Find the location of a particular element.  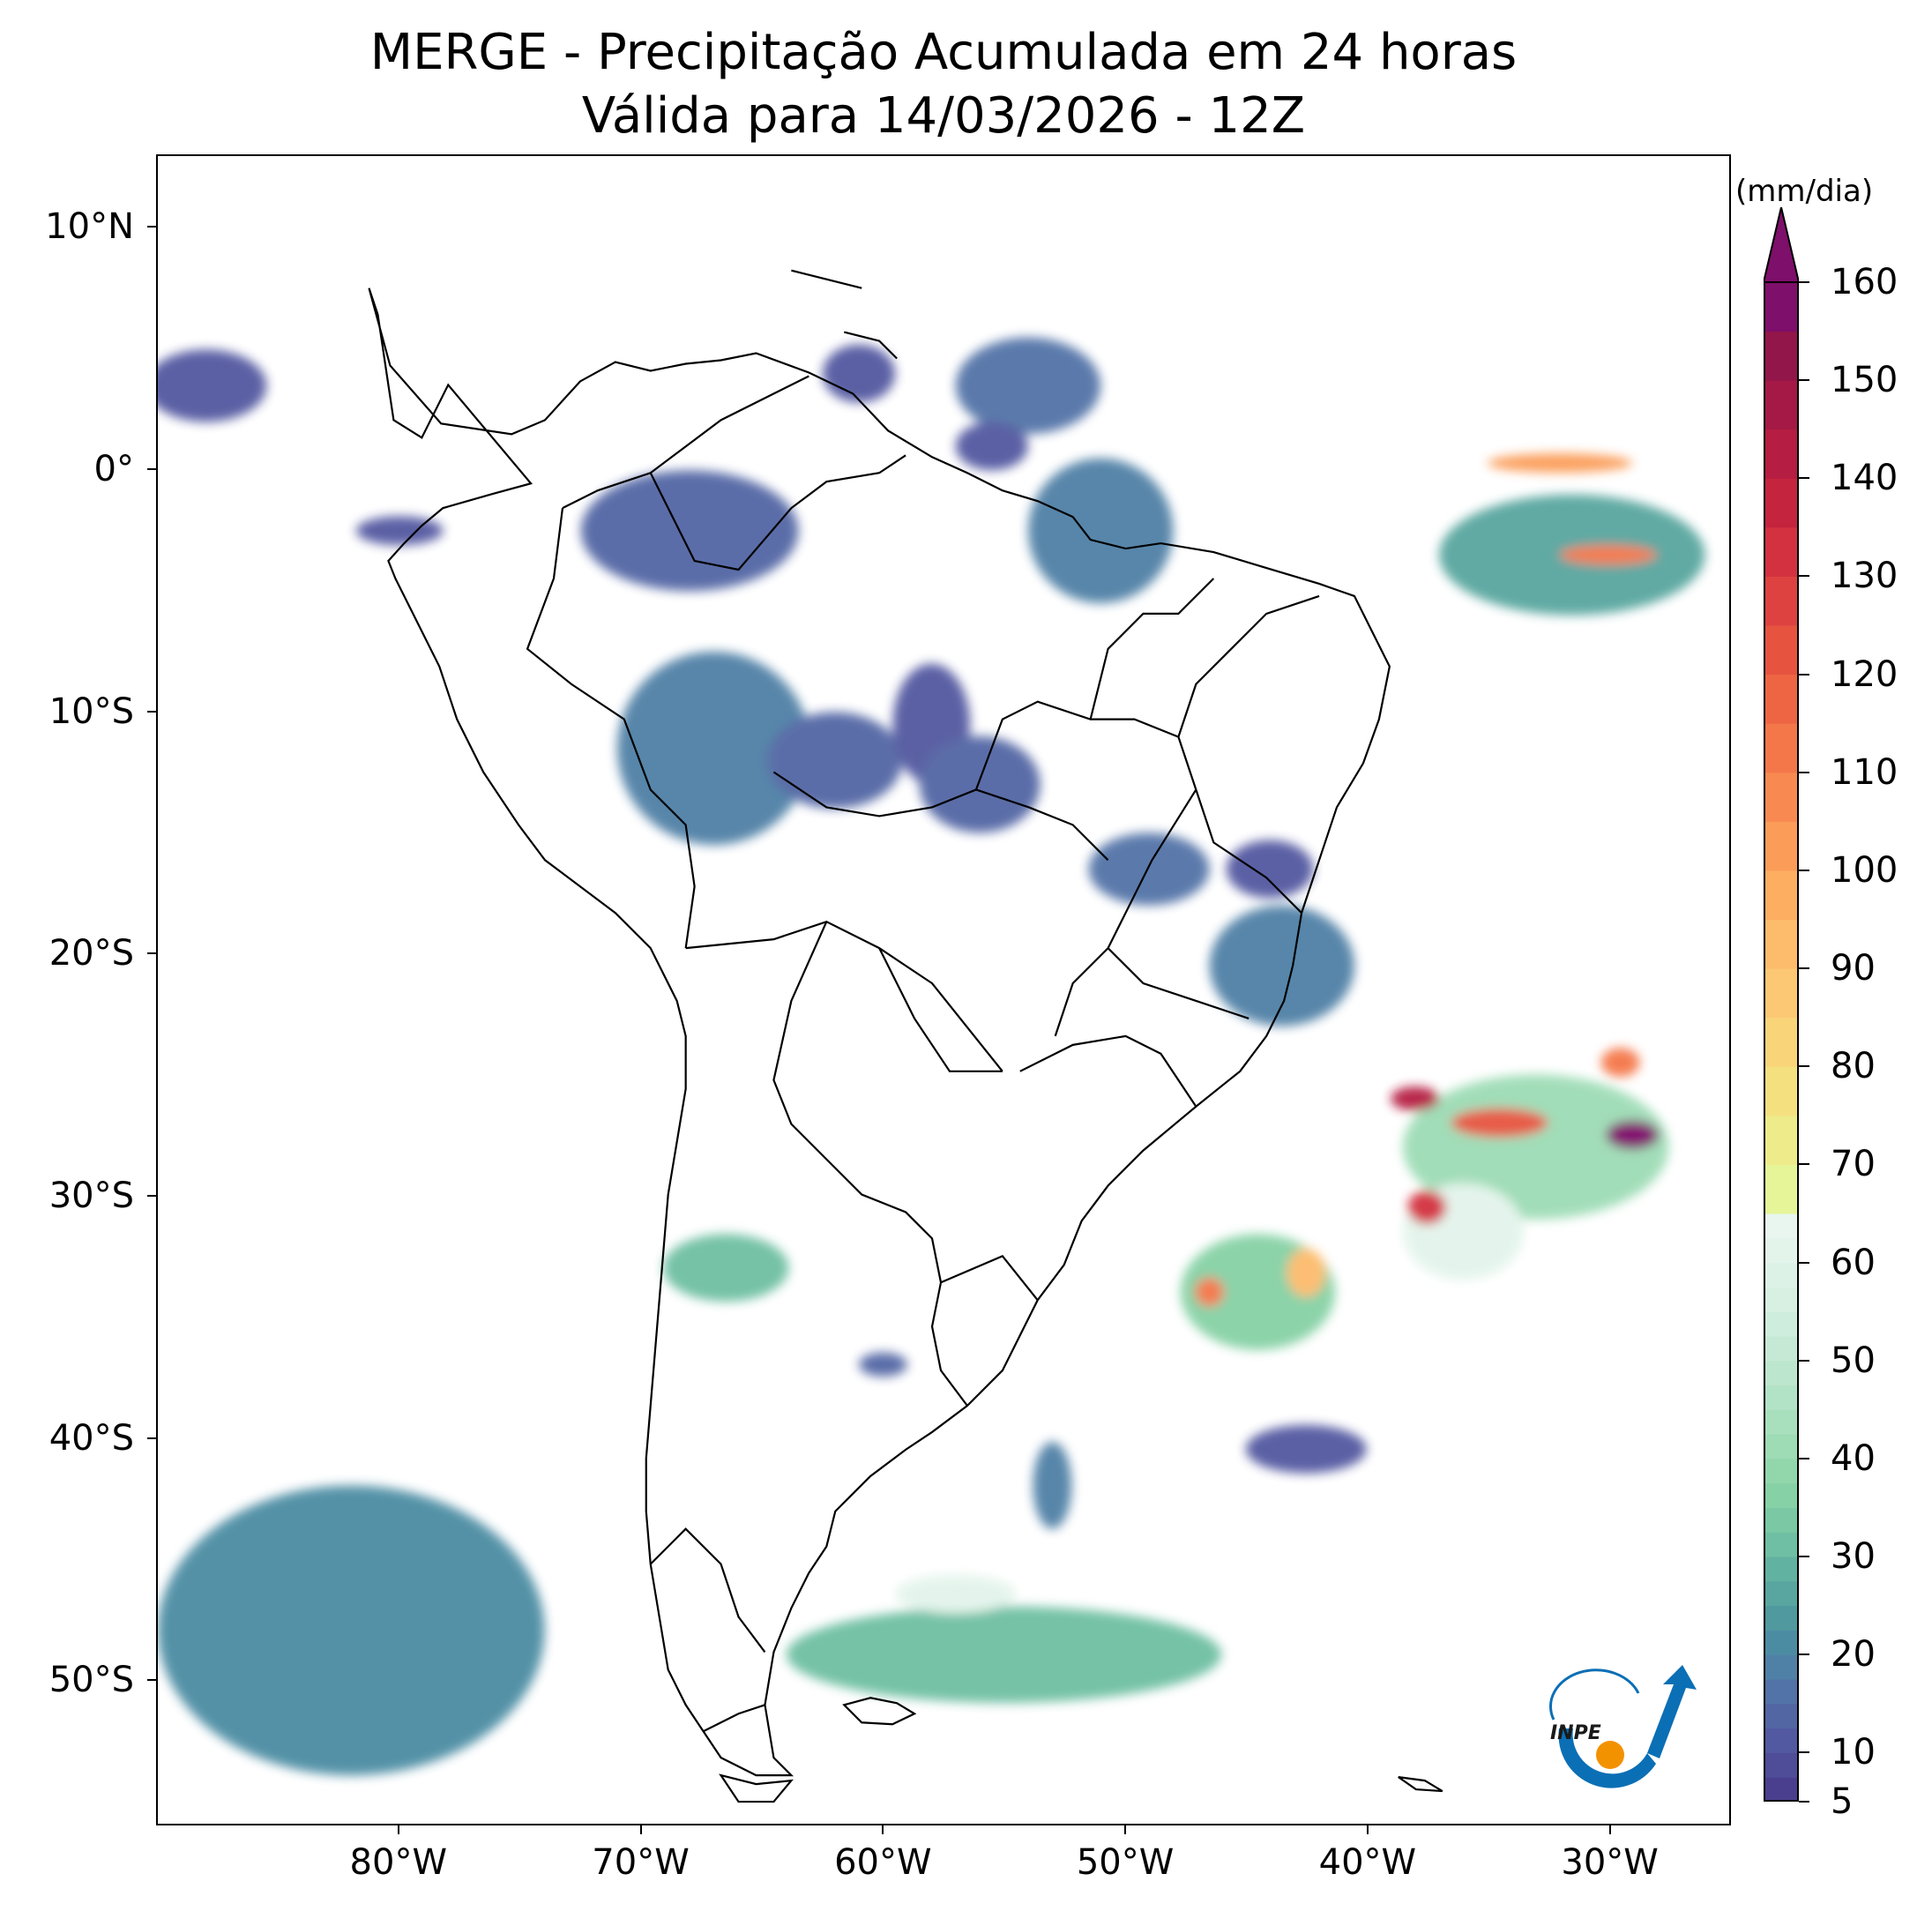

colorbar-extend-arrow is located at coordinates (1781, 245).